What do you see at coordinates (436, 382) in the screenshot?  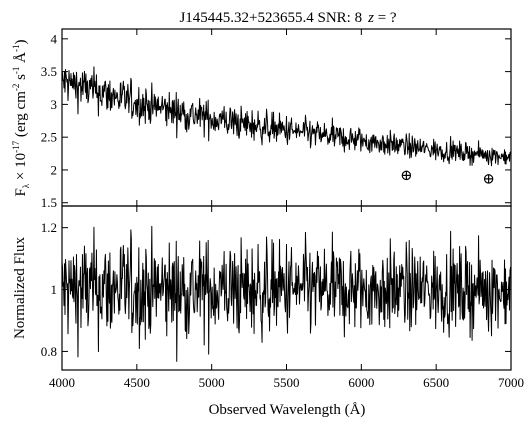 I see `xtick-label: 6500` at bounding box center [436, 382].